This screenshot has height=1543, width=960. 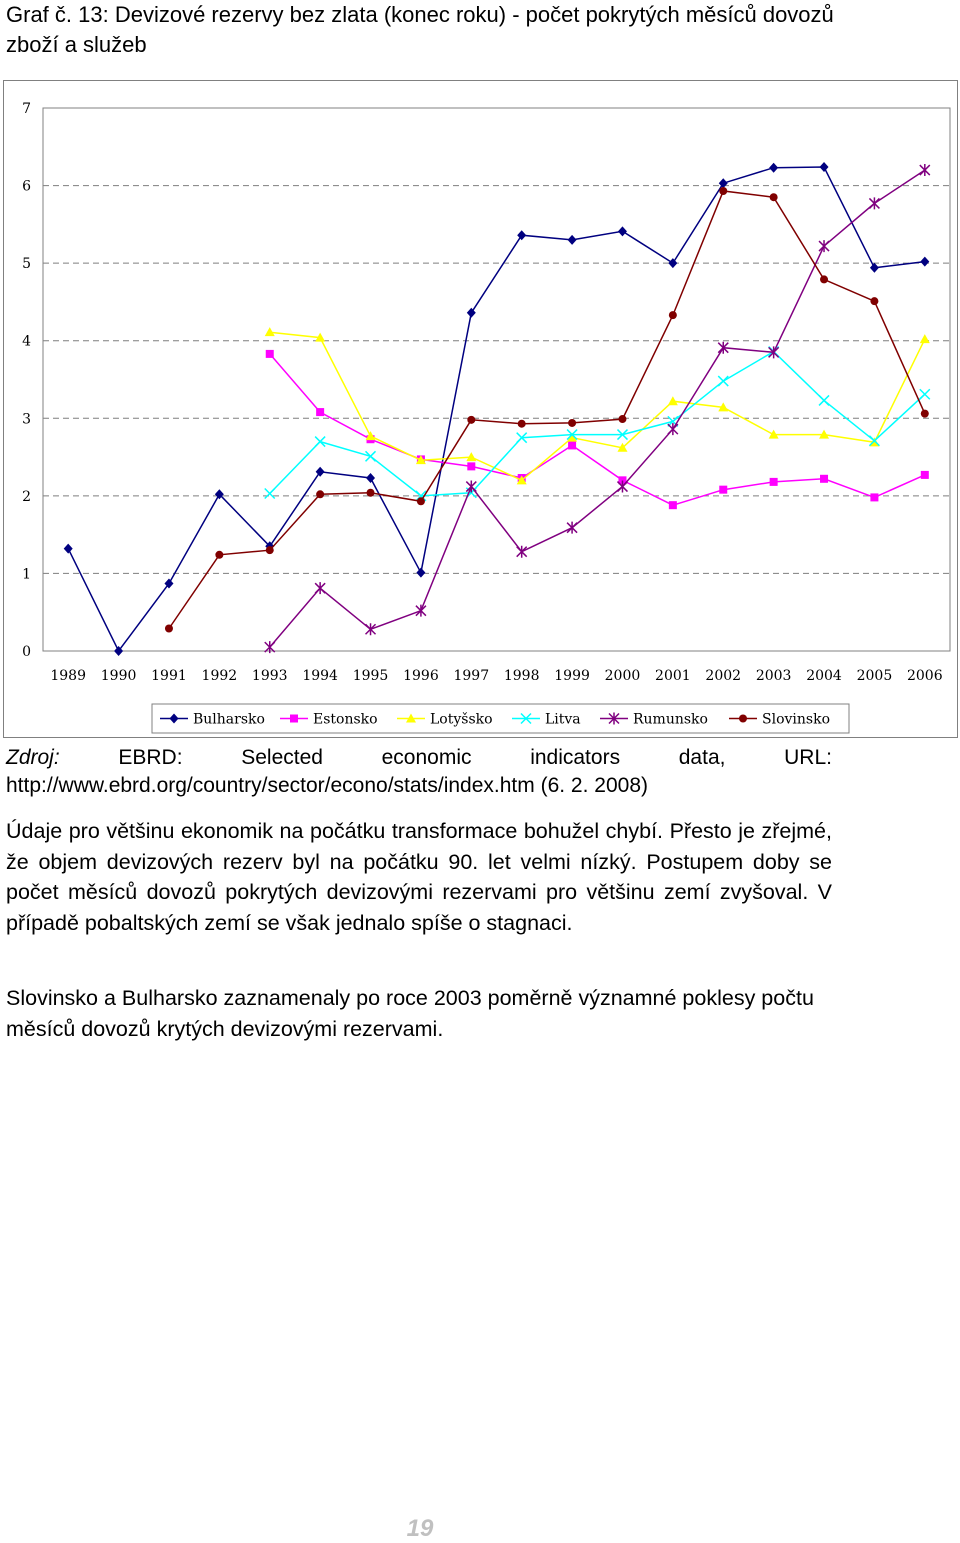 What do you see at coordinates (808, 757) in the screenshot?
I see `source-word: URL:` at bounding box center [808, 757].